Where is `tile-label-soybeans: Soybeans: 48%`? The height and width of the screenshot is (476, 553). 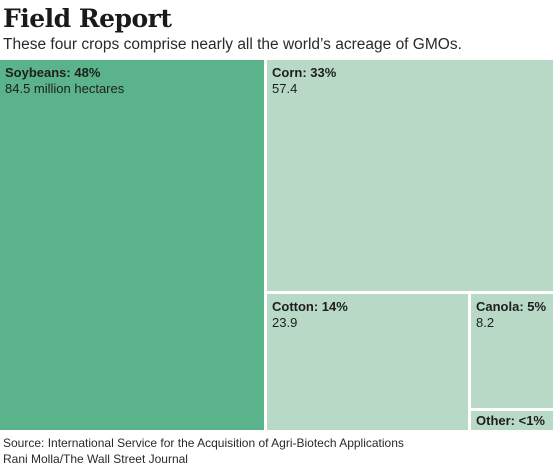
tile-label-soybeans: Soybeans: 48% is located at coordinates (53, 72).